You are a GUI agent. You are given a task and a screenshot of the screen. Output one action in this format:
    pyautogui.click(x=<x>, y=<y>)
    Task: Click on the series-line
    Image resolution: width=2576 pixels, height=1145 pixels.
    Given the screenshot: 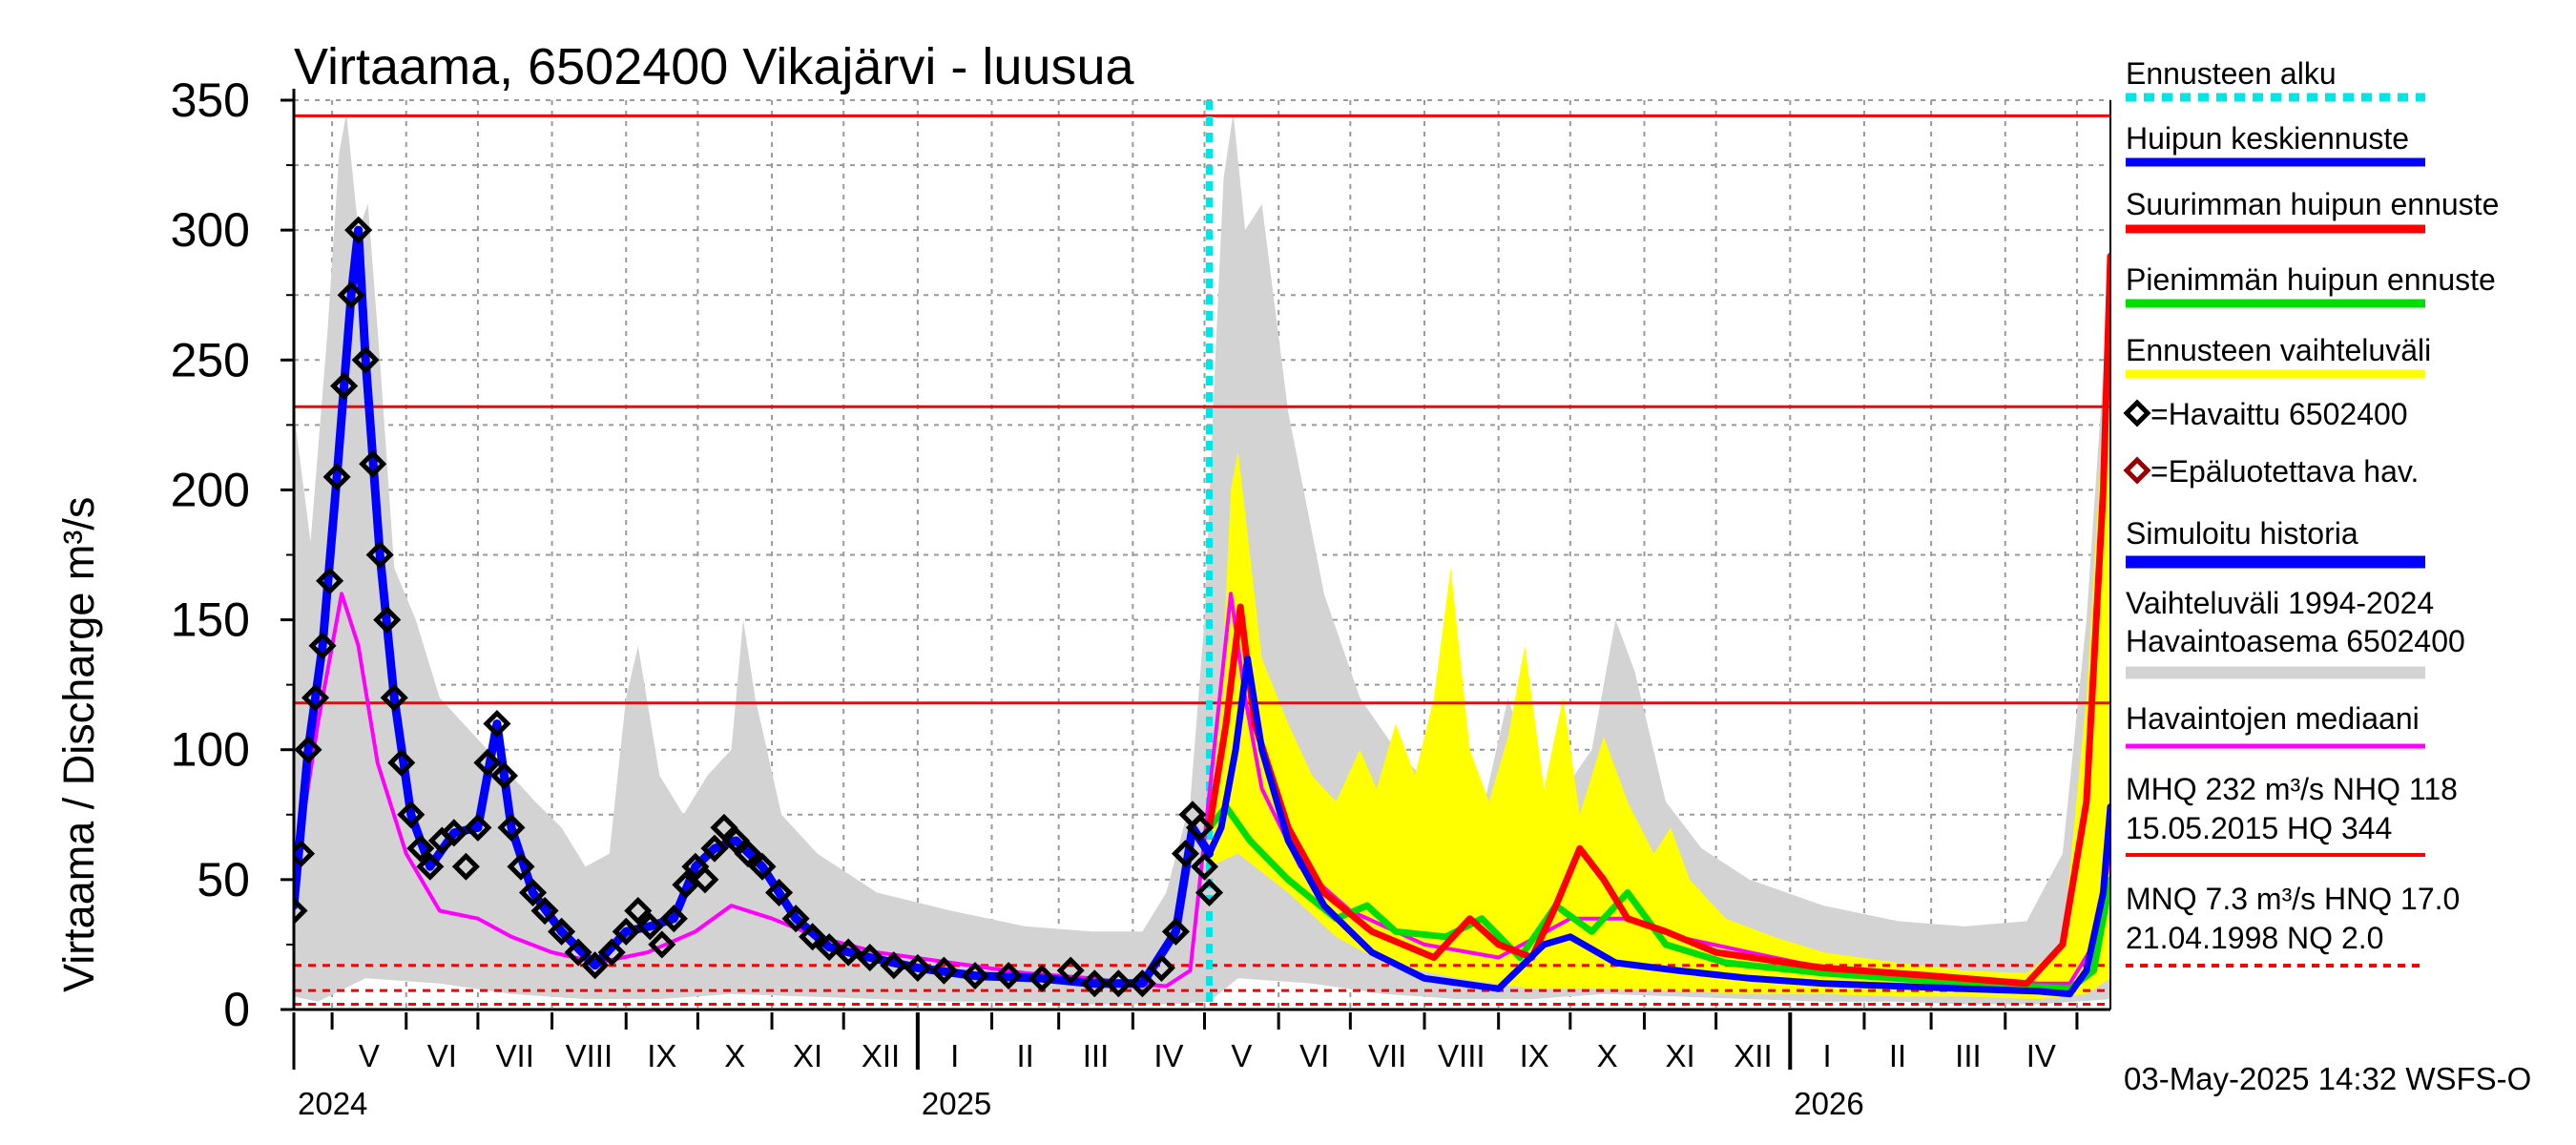 What is the action you would take?
    pyautogui.click(x=1658, y=827)
    